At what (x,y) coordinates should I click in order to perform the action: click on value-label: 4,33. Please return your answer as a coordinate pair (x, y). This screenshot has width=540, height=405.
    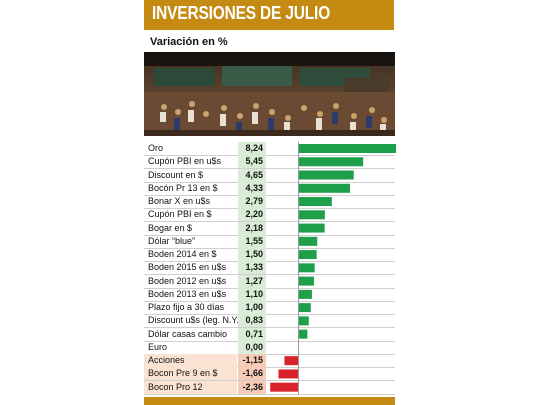
    Looking at the image, I should click on (254, 187).